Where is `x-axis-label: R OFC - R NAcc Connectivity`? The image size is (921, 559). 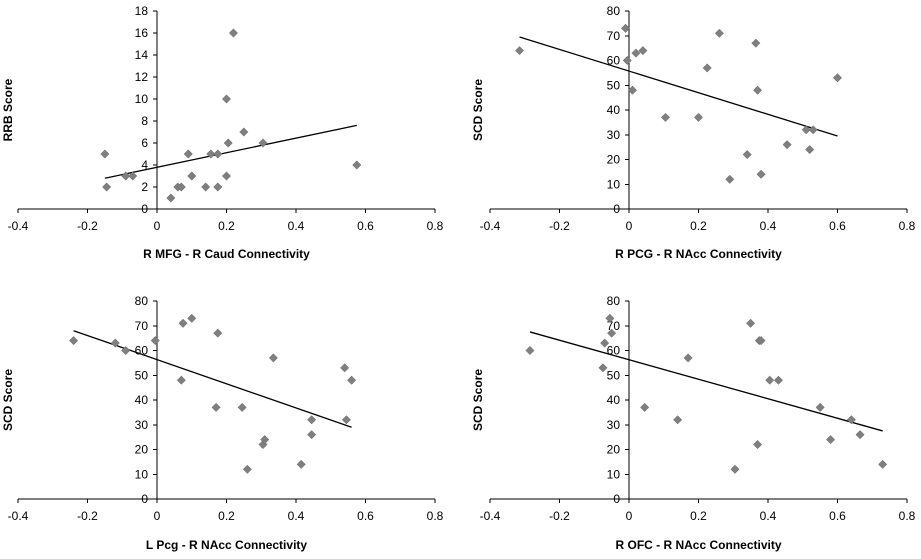 x-axis-label: R OFC - R NAcc Connectivity is located at coordinates (698, 545).